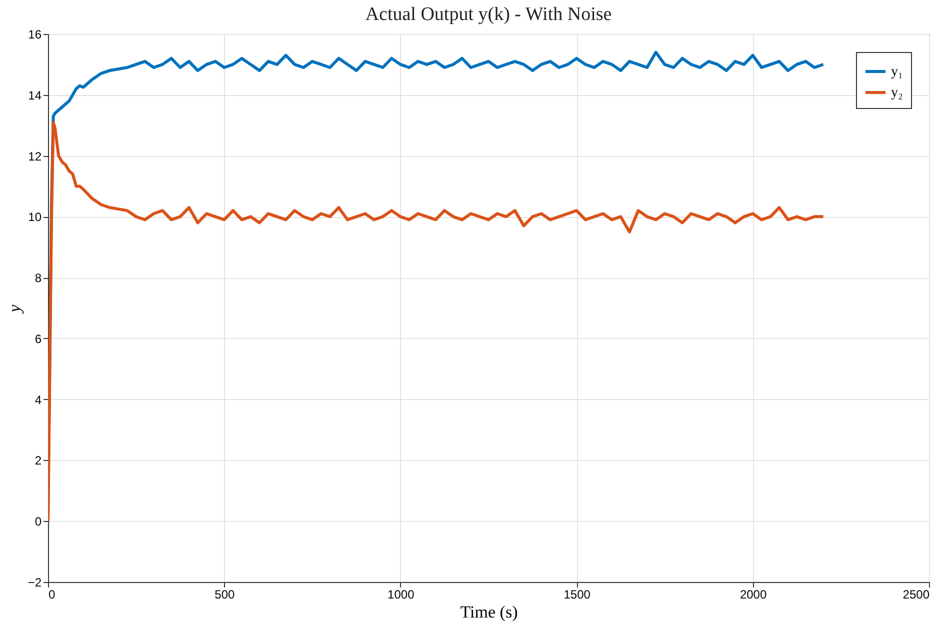 Image resolution: width=940 pixels, height=630 pixels. Describe the element at coordinates (897, 93) in the screenshot. I see `legend-label: y₂` at that location.